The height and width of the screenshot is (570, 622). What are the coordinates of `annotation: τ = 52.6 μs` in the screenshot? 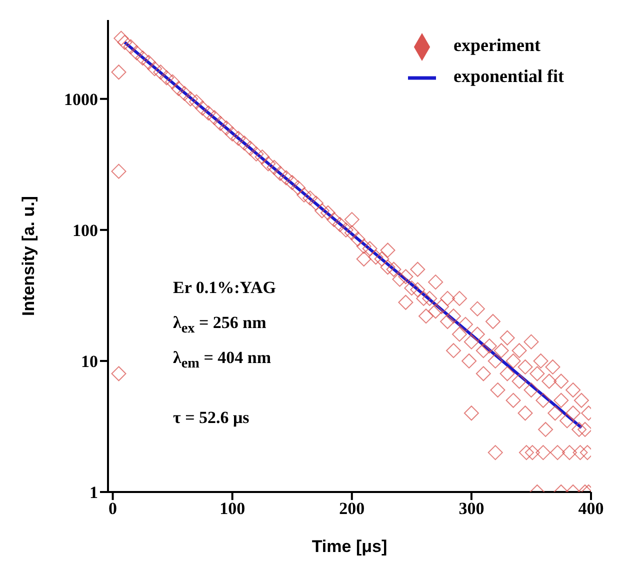 It's located at (211, 418).